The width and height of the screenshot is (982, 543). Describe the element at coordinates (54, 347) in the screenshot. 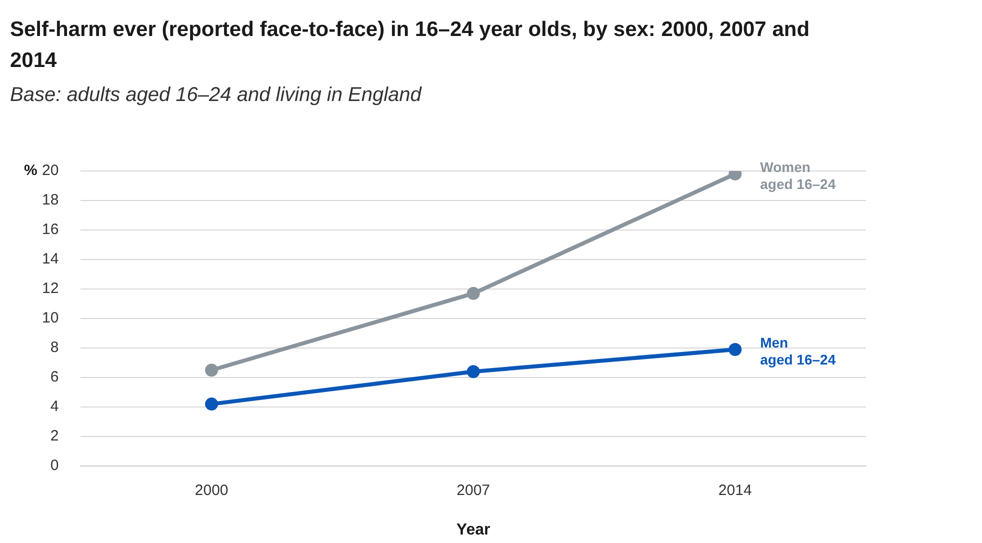

I see `y-tick-label: 8` at that location.